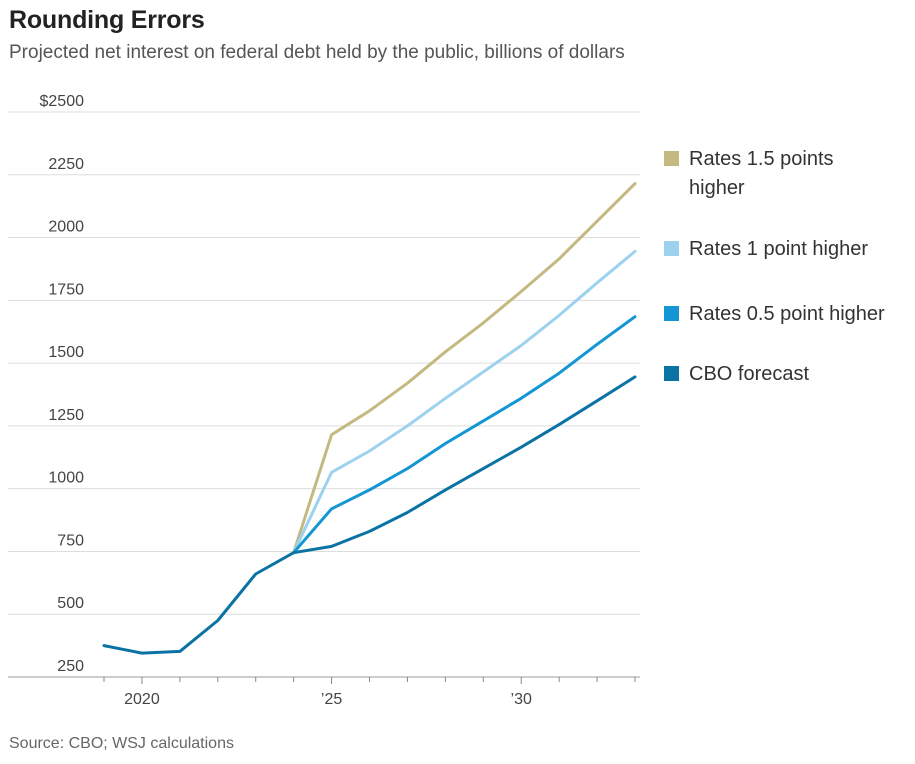 The width and height of the screenshot is (915, 764). What do you see at coordinates (66, 352) in the screenshot?
I see `y-tick-label: 1500` at bounding box center [66, 352].